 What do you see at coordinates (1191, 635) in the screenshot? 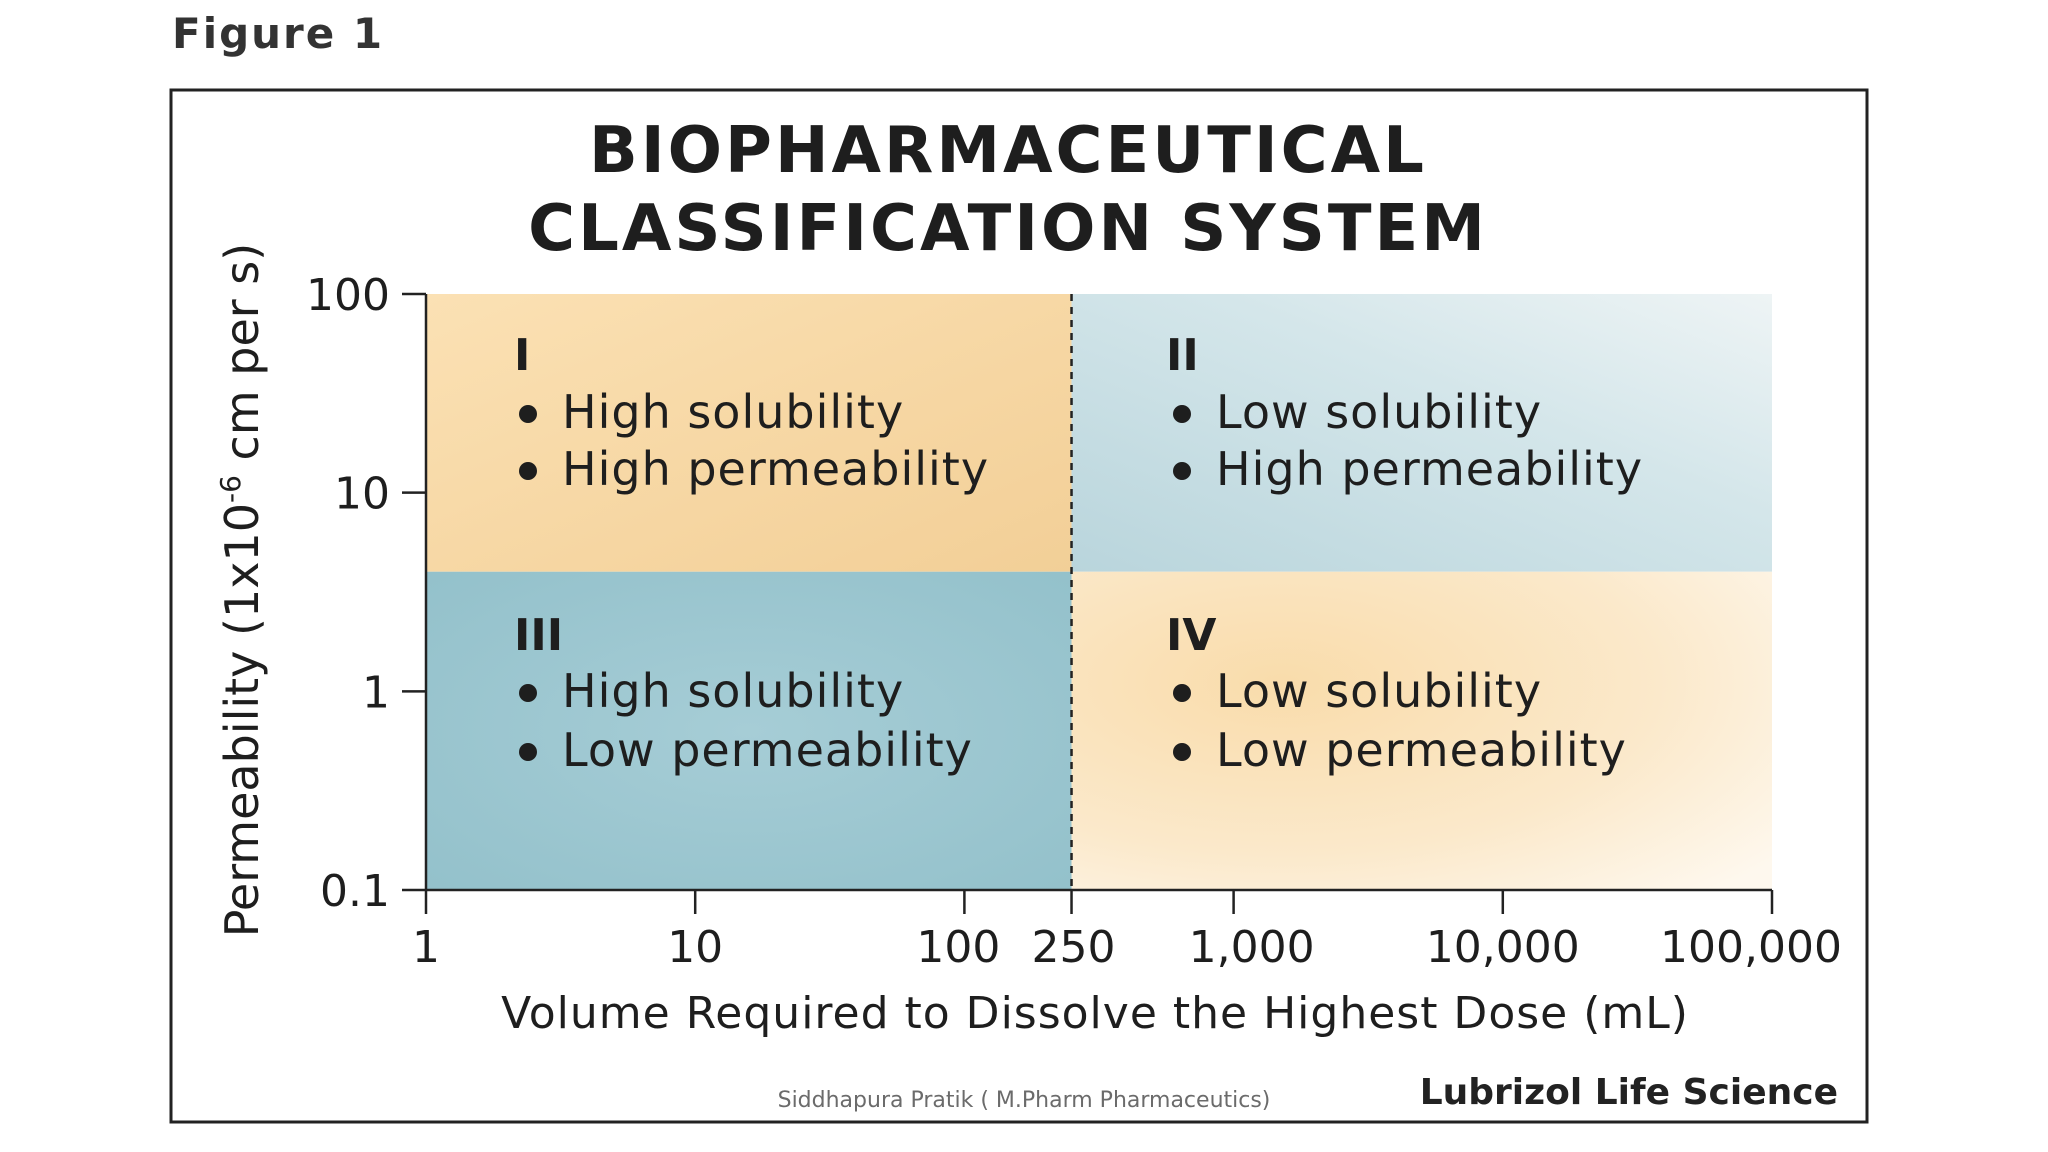
I see `class-iv-roman: IV` at bounding box center [1191, 635].